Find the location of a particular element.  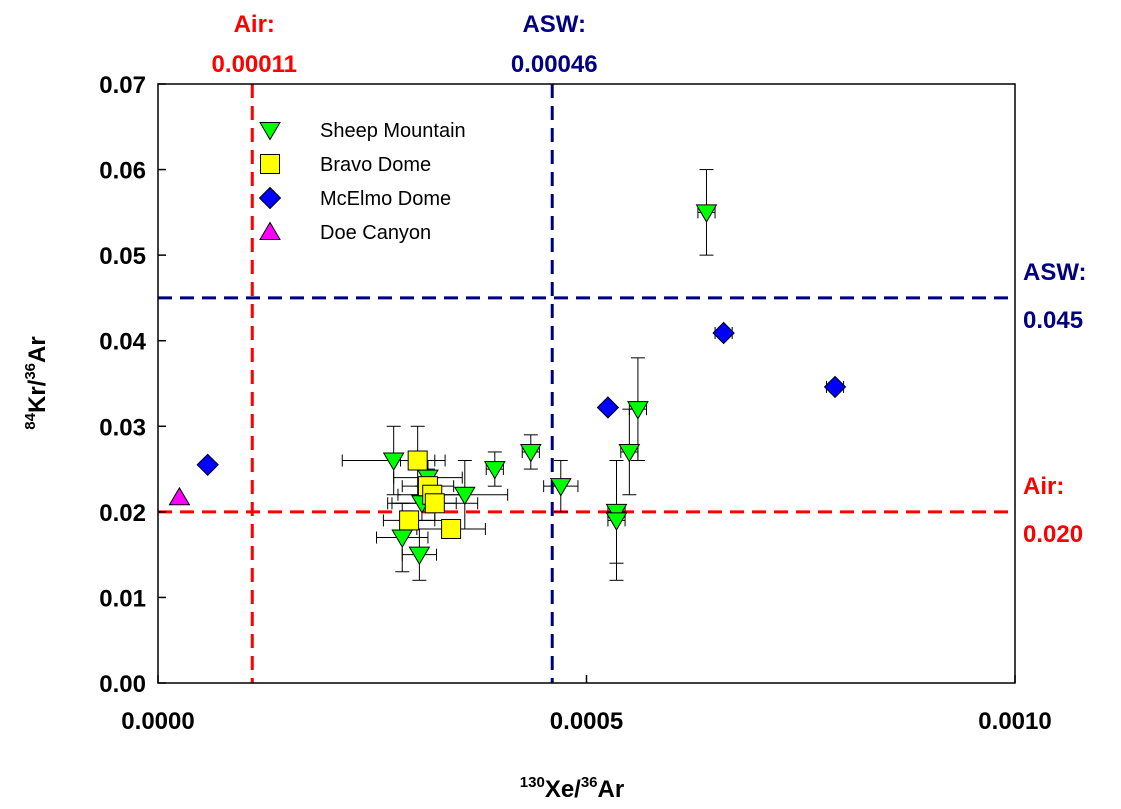

x-axis-title-sup1: 130 is located at coordinates (532, 782).